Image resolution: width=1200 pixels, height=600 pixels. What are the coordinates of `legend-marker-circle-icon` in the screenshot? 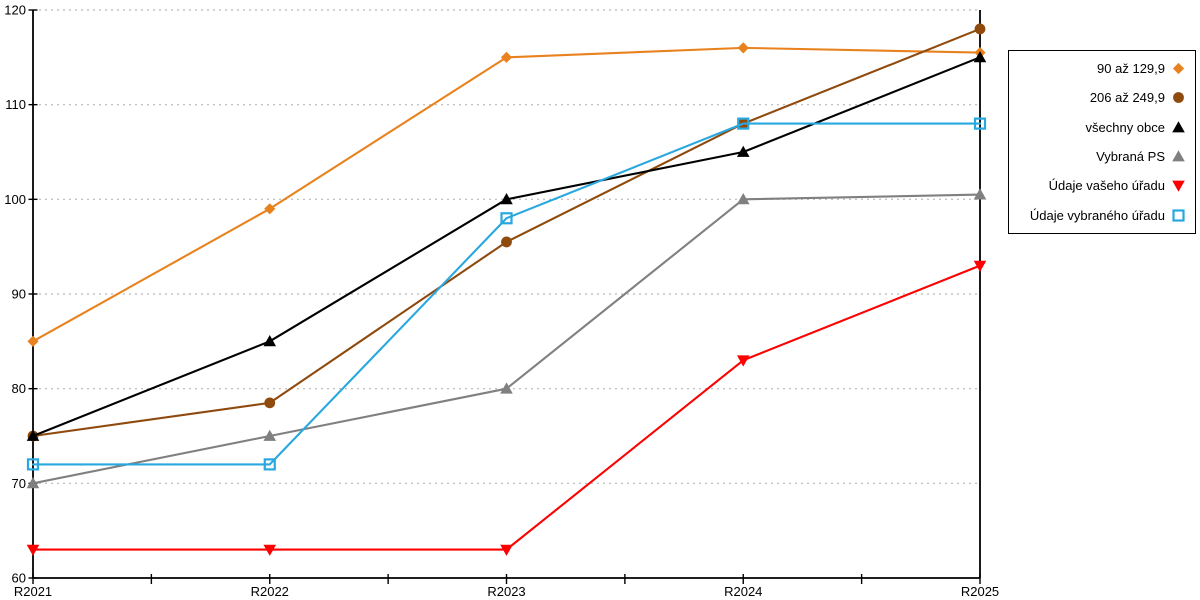 It's located at (1178, 98).